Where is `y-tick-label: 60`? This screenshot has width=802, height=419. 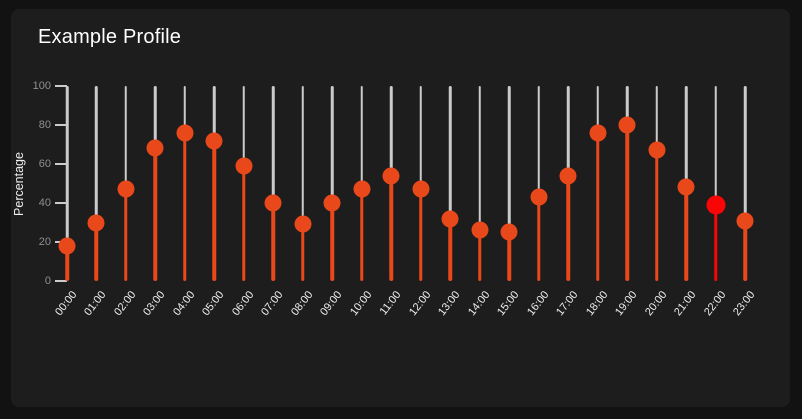
y-tick-label: 60 is located at coordinates (44, 163).